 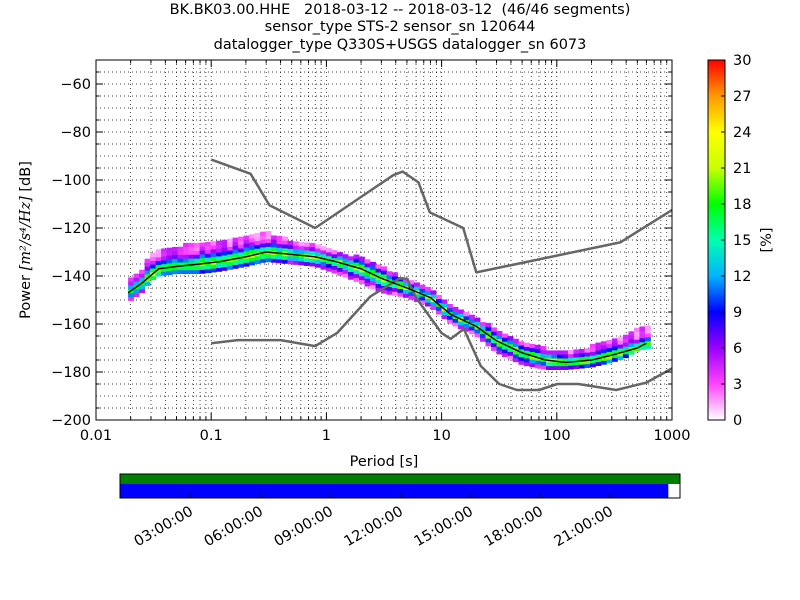 What do you see at coordinates (400, 27) in the screenshot?
I see `chart-title-line-2: sensor_type STS-2 sensor_sn 120644` at bounding box center [400, 27].